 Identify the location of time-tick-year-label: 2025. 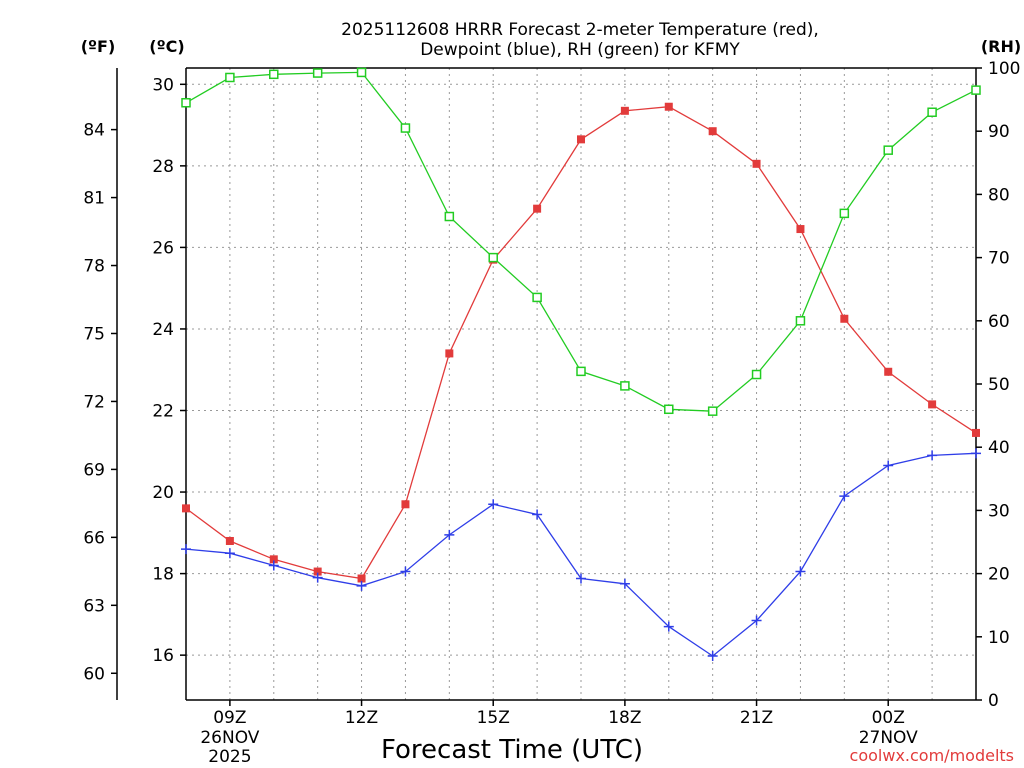
(229, 757).